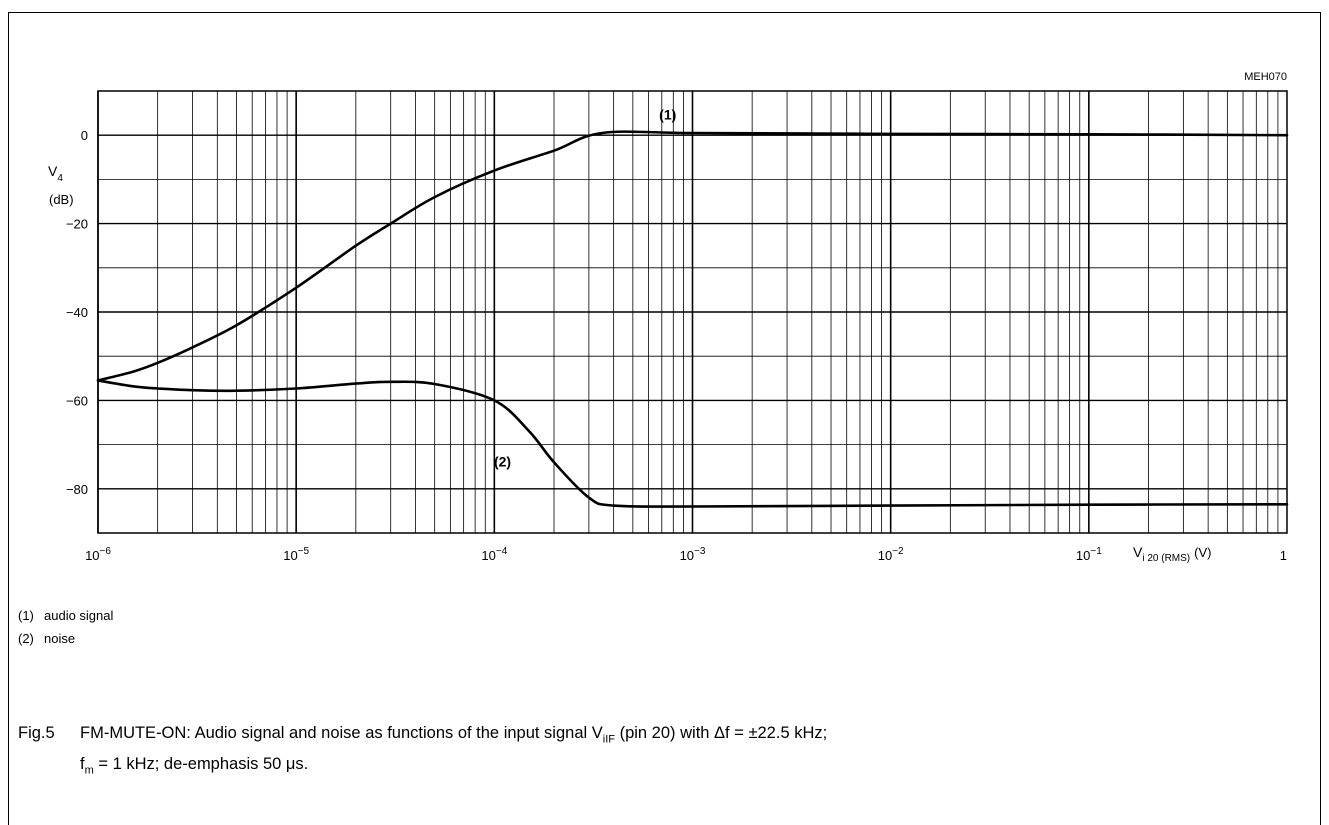  I want to click on figure-number: Fig.5, so click(36, 733).